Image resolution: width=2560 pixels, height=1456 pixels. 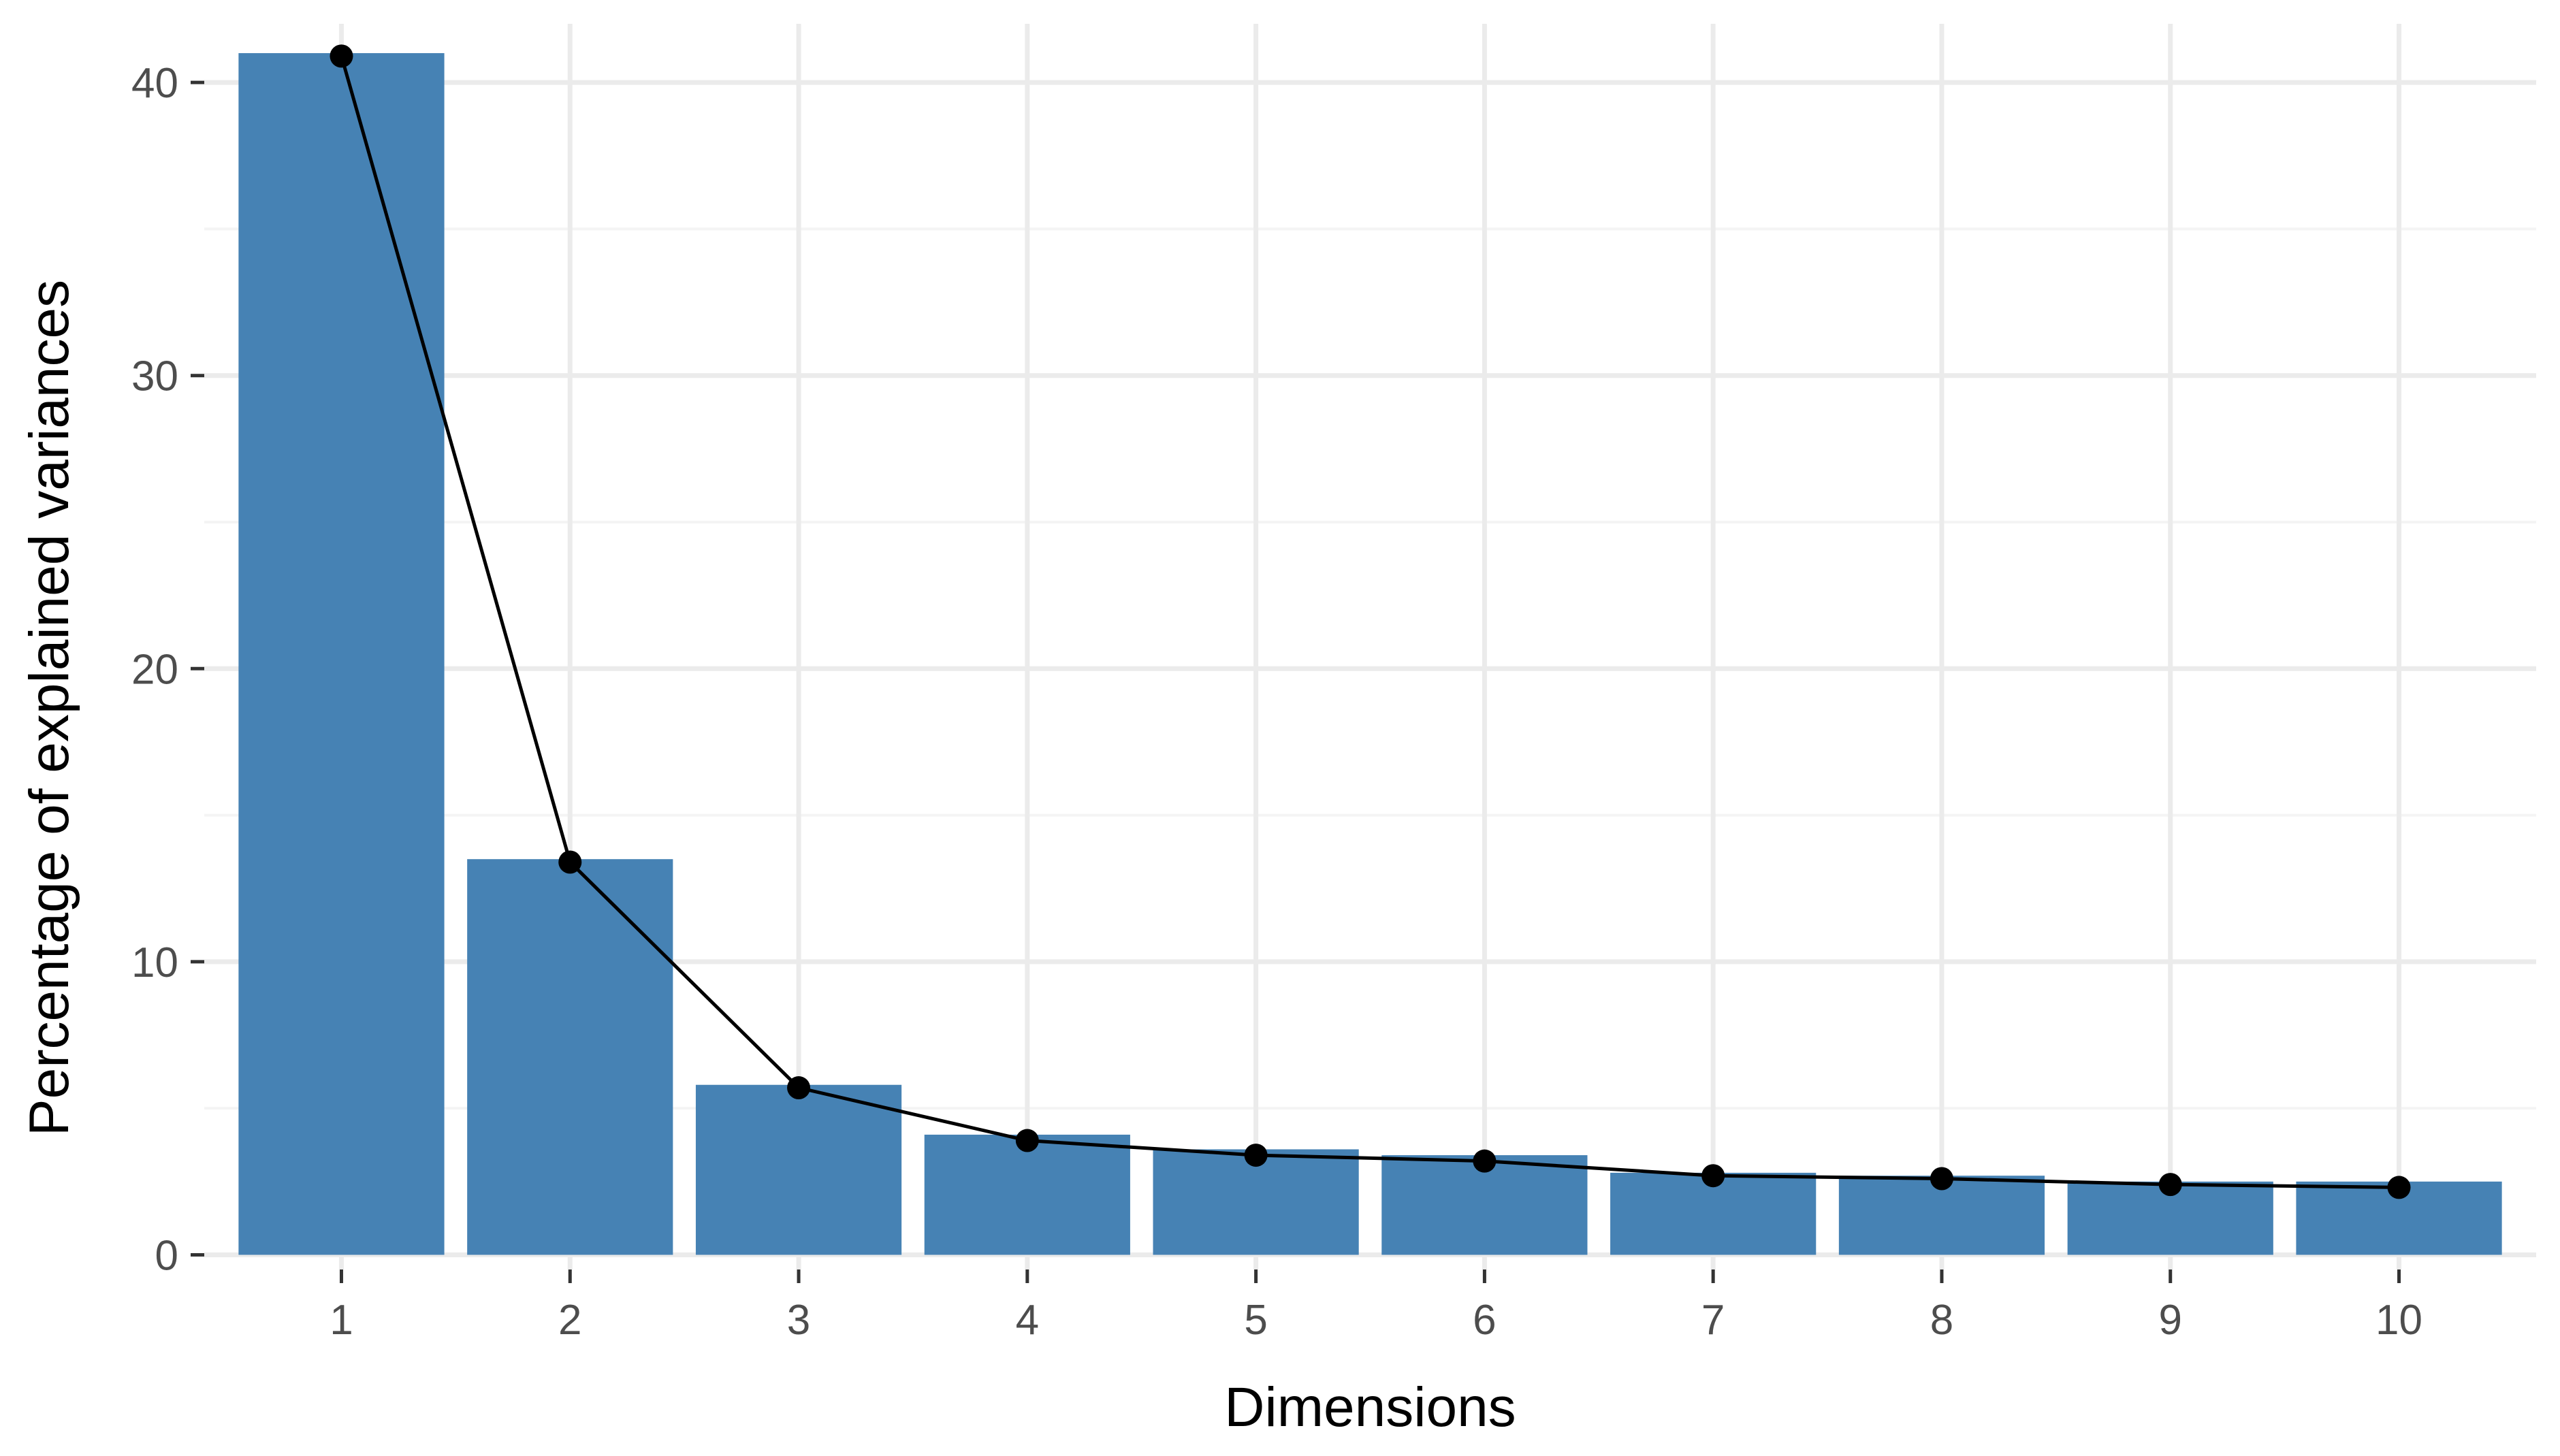 What do you see at coordinates (2170, 1321) in the screenshot?
I see `x-tick-label: 9` at bounding box center [2170, 1321].